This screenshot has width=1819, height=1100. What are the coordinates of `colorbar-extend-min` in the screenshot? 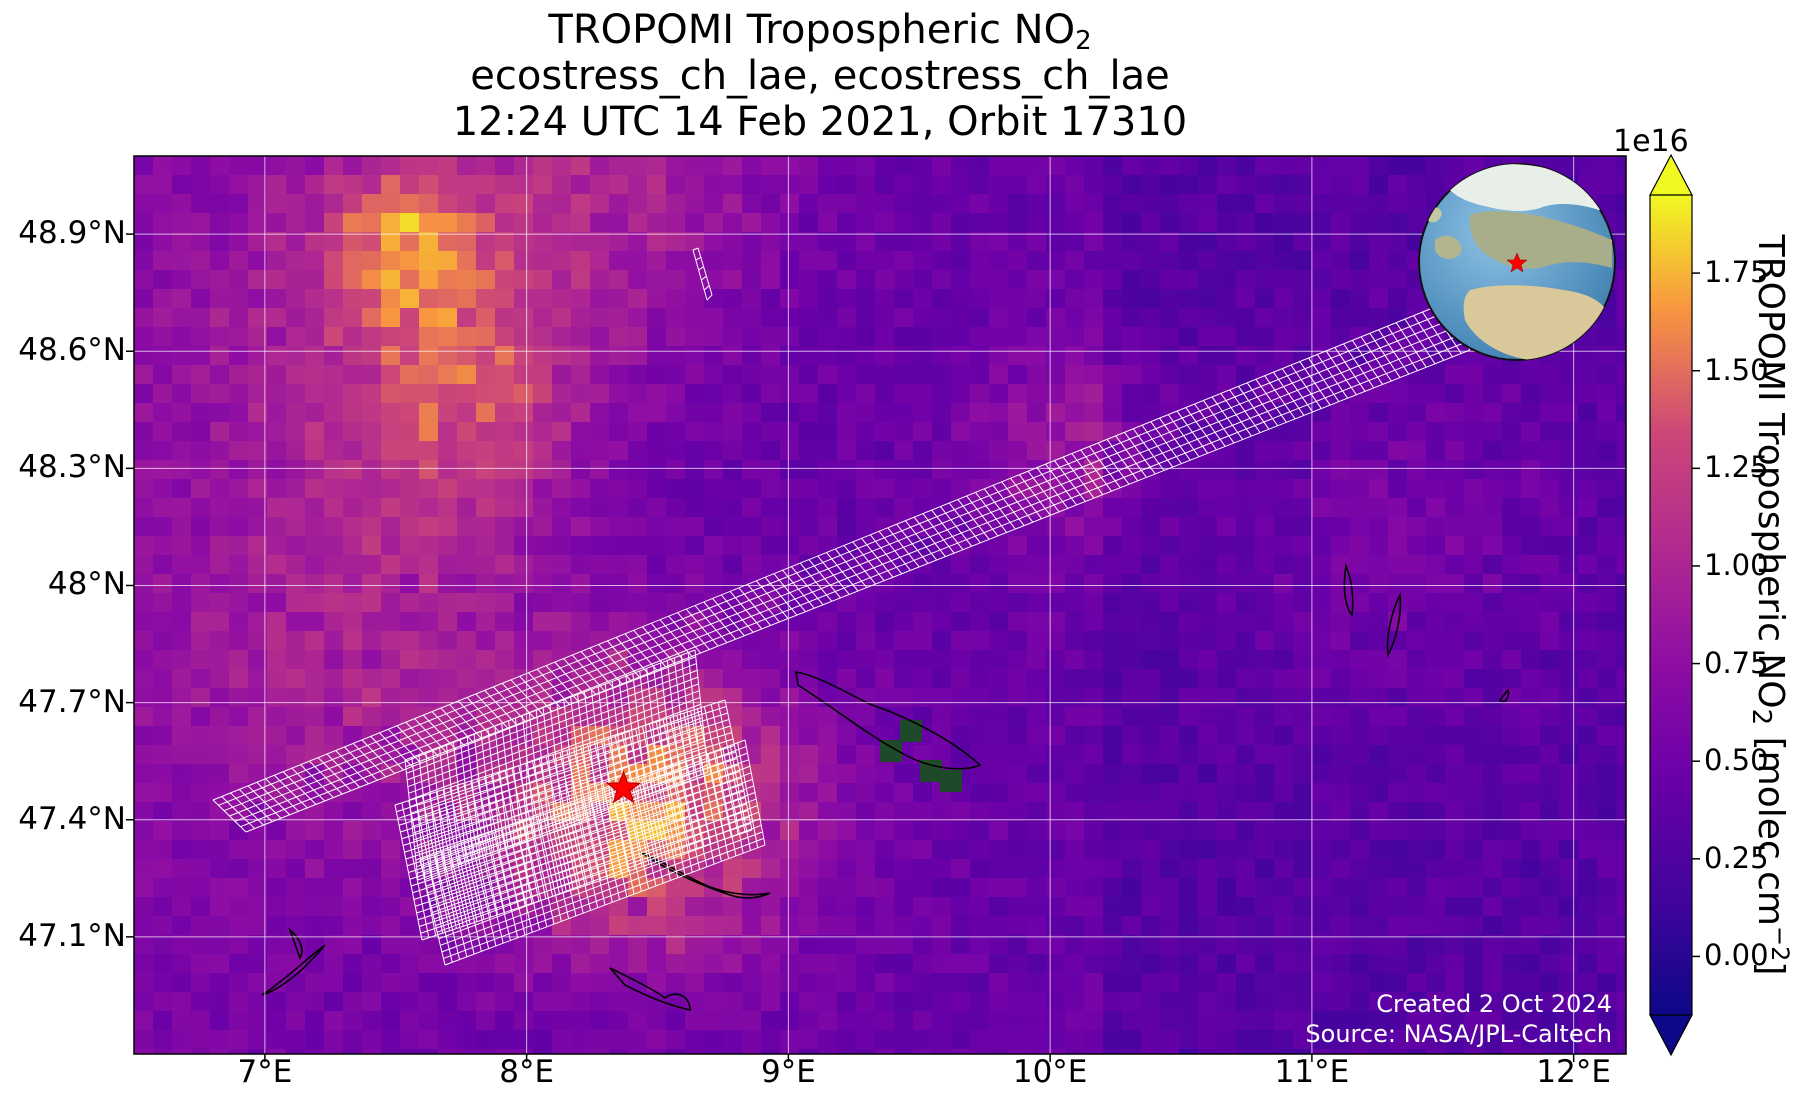 It's located at (1671, 1035).